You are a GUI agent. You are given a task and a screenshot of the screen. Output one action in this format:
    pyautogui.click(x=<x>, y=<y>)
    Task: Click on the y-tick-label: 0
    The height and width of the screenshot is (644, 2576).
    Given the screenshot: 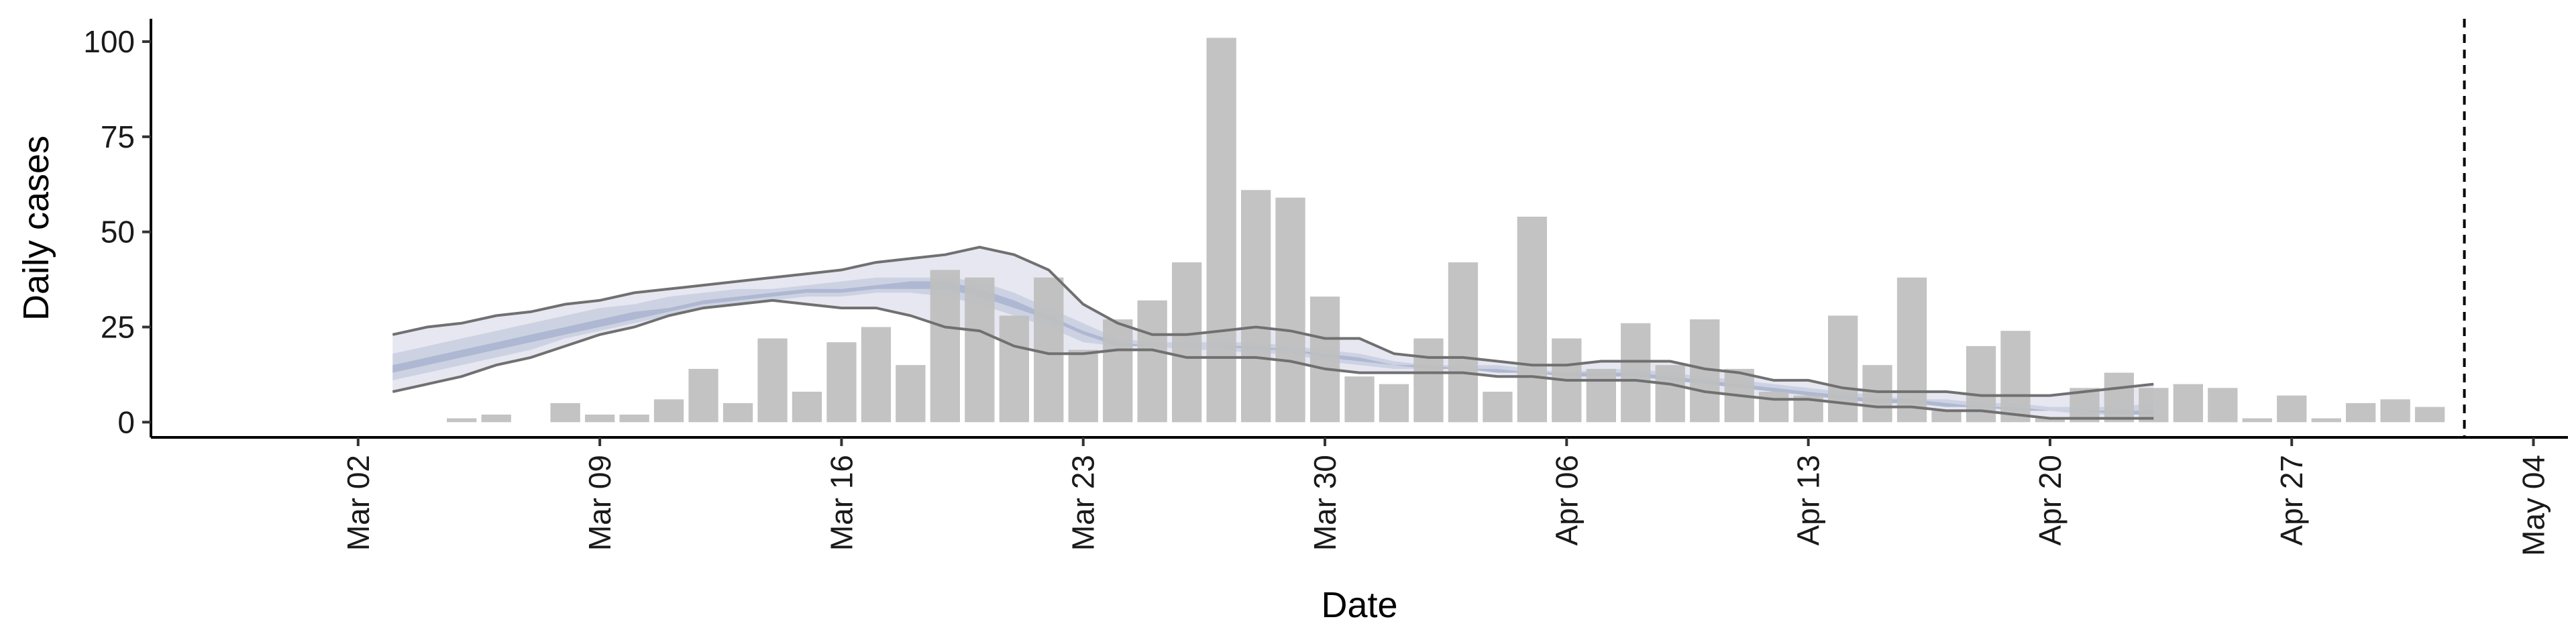 What is the action you would take?
    pyautogui.click(x=126, y=422)
    